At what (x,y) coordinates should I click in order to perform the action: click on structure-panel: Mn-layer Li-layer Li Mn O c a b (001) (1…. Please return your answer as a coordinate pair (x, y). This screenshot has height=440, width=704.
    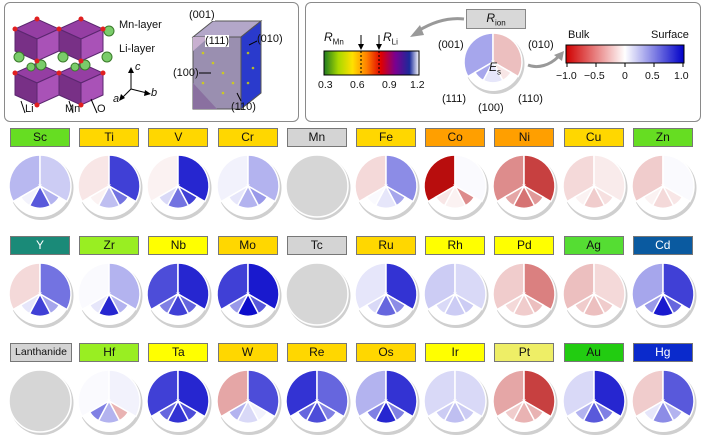
    Looking at the image, I should click on (151, 62).